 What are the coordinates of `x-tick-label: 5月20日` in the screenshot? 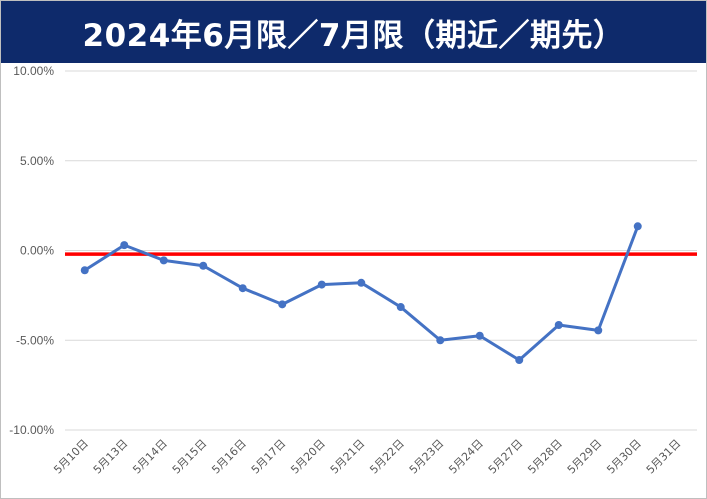 It's located at (308, 457).